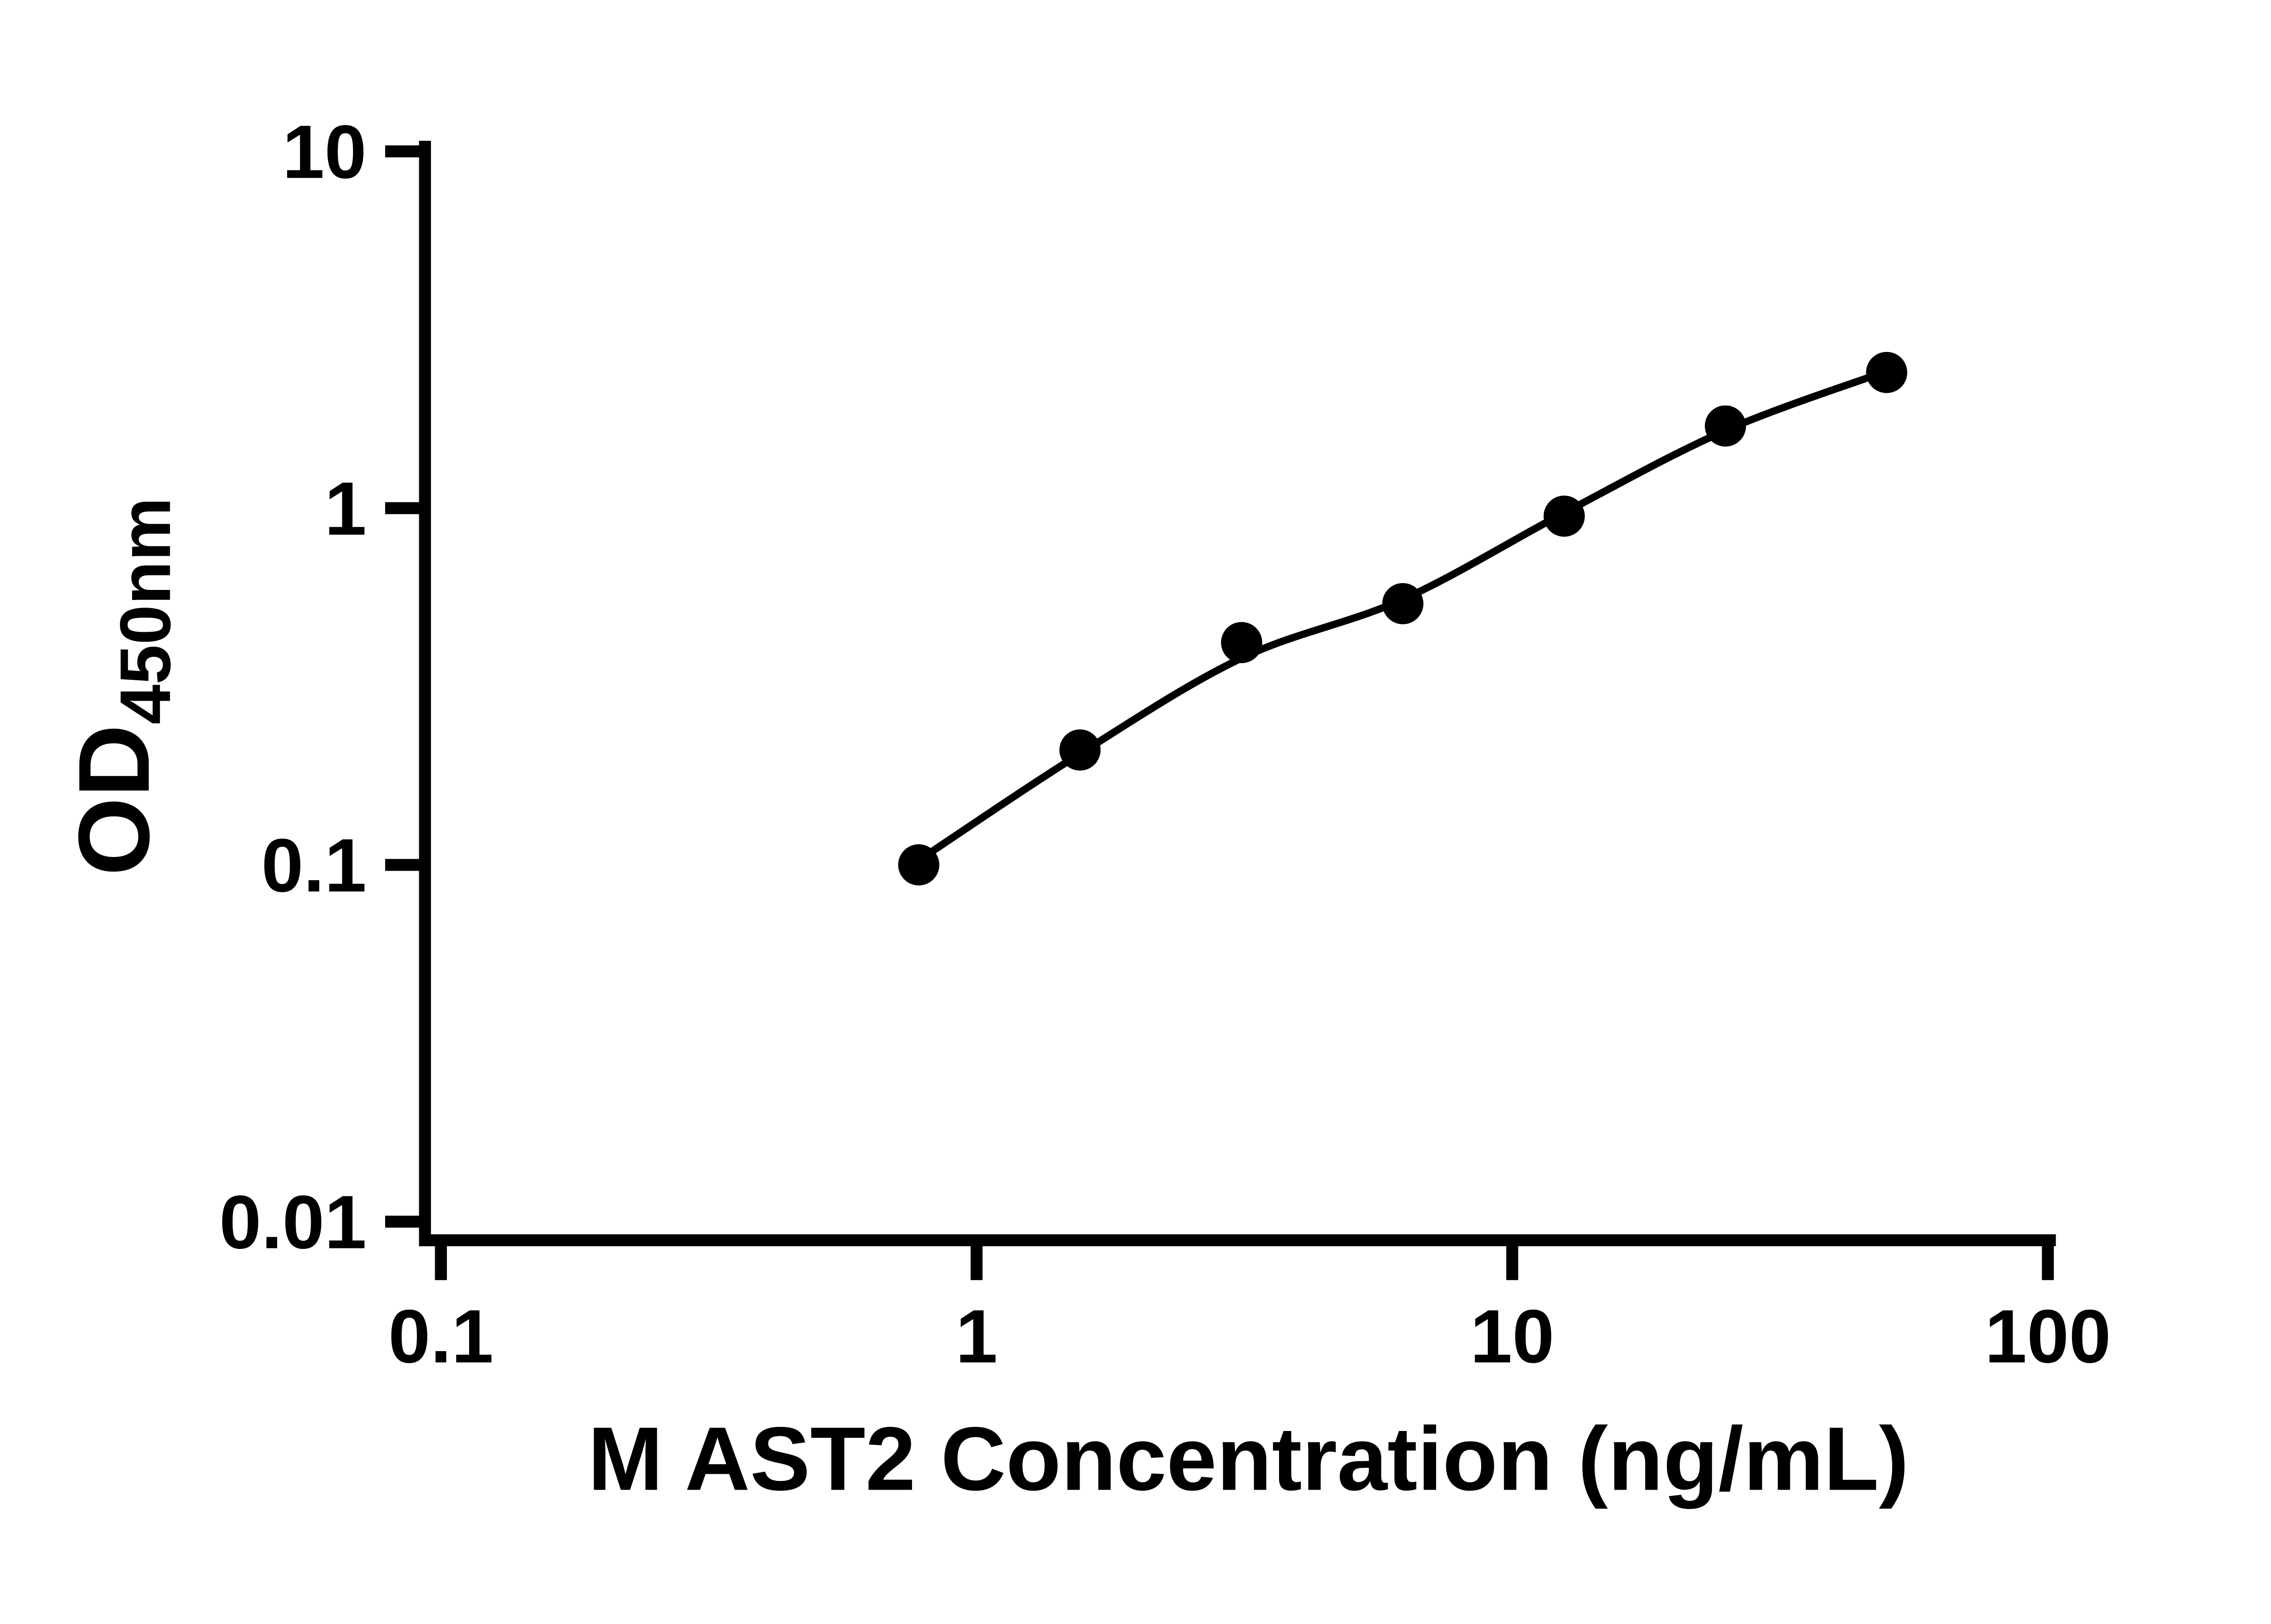 The width and height of the screenshot is (2271, 1624). What do you see at coordinates (145, 610) in the screenshot?
I see `y-axis-title-sub: 450nm` at bounding box center [145, 610].